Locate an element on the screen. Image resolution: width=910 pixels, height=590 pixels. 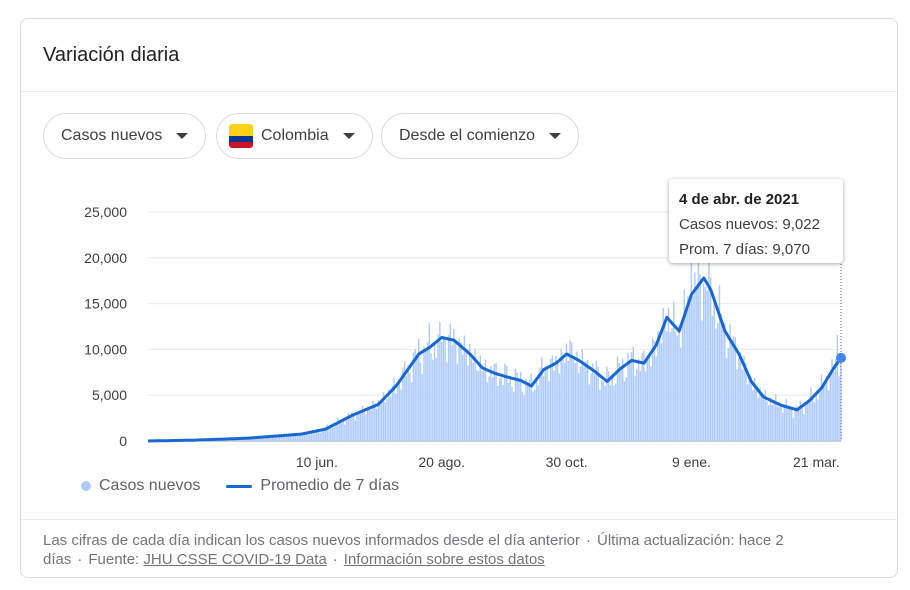
date-range-dropdown: Desde el comienzo is located at coordinates (480, 136).